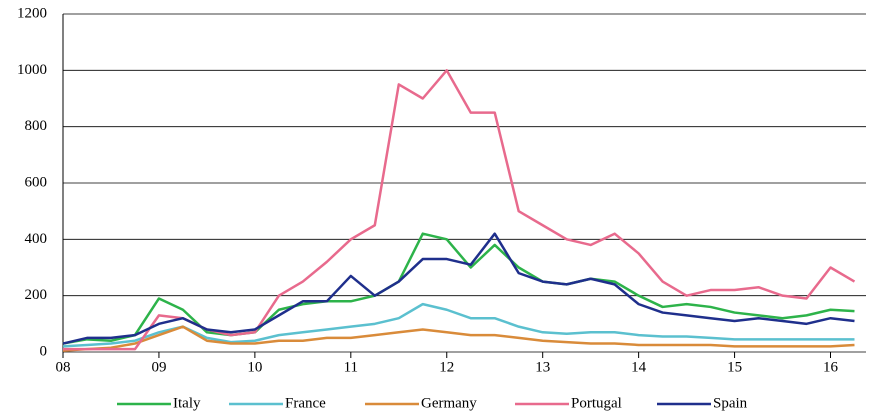  Describe the element at coordinates (36, 182) in the screenshot. I see `y-tick-label: 600` at that location.